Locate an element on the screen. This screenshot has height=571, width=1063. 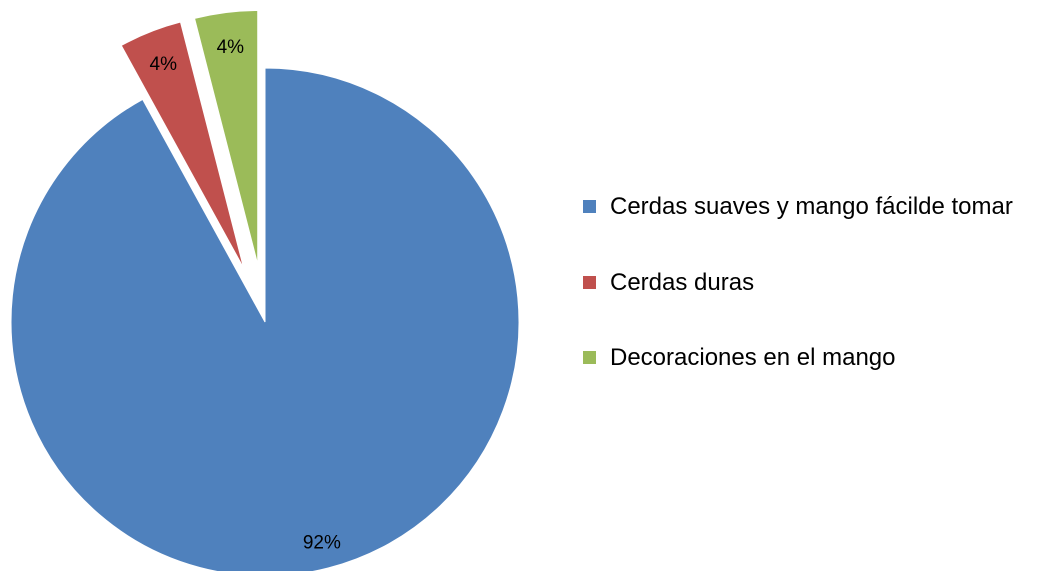
legend-entry: Cerdas duras is located at coordinates (818, 282).